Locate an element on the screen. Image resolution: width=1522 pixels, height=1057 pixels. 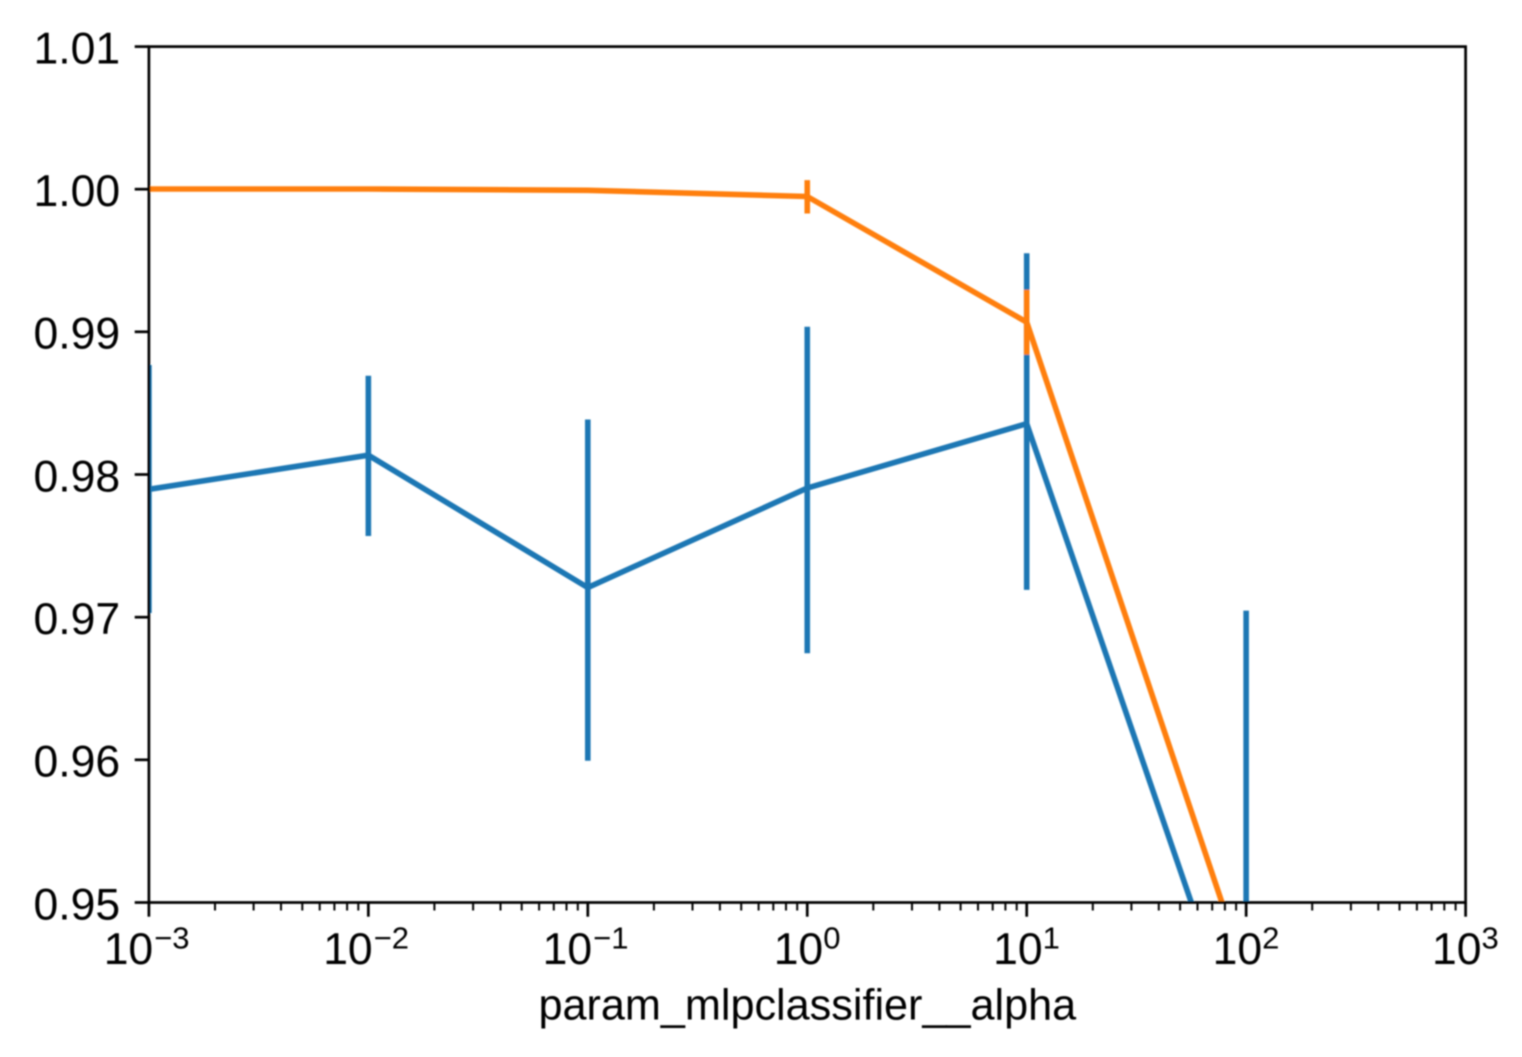
svg-text: param_mlpclassifier__alpha is located at coordinates (807, 1005).